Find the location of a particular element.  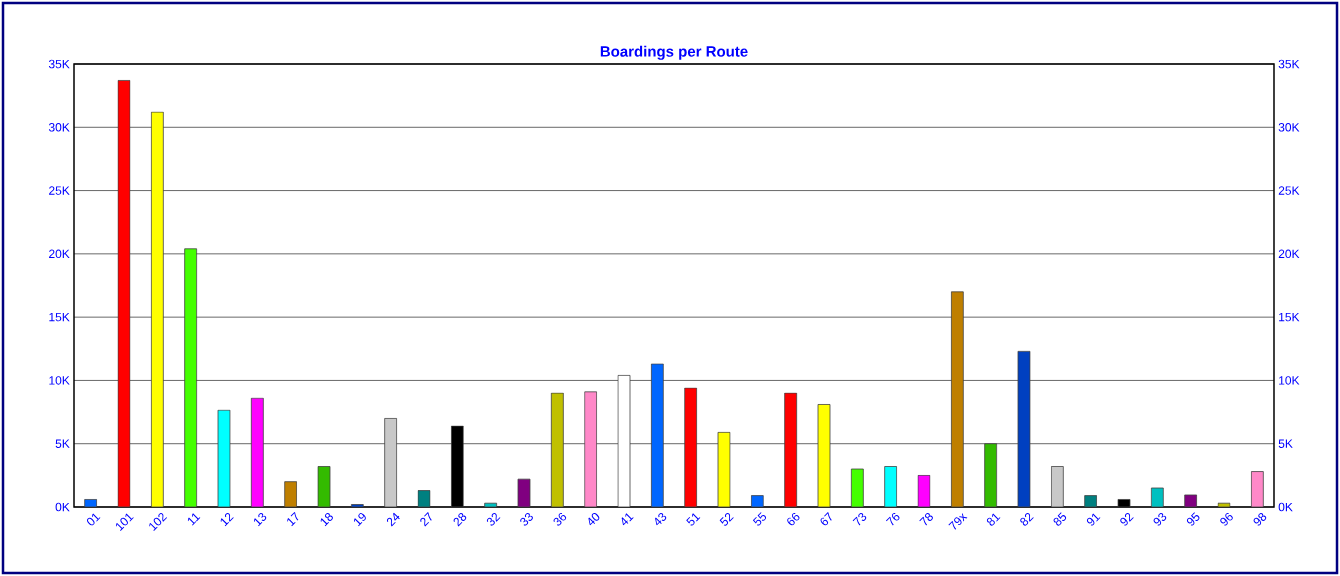

y-tick-label: 5K is located at coordinates (62, 443).